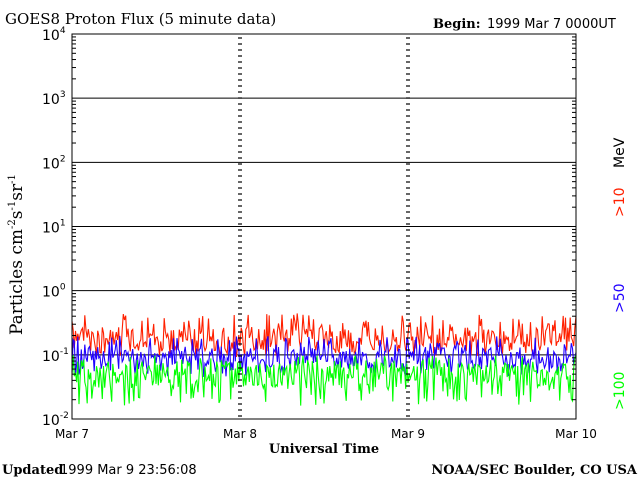 The image size is (640, 480). Describe the element at coordinates (17, 215) in the screenshot. I see `y-axis-title-mid1: s` at that location.